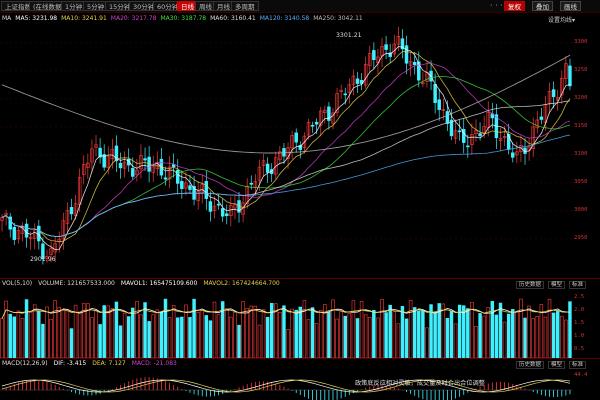 The height and width of the screenshot is (400, 600). Describe the element at coordinates (36, 18) in the screenshot. I see `ma-legend-item-1: MA5: 3231.98` at that location.